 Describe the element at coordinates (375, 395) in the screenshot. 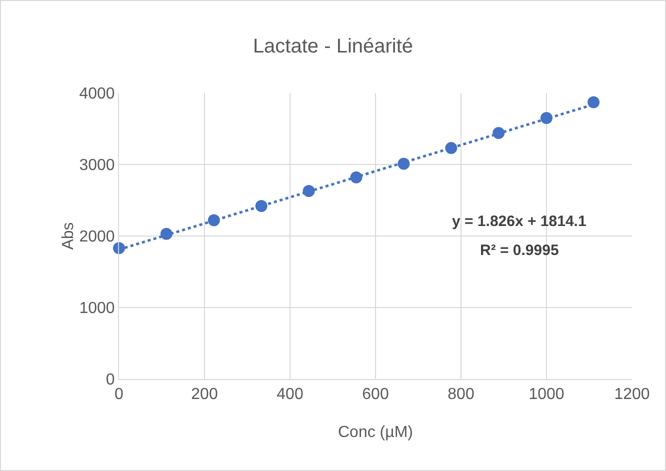

I see `x-tick-label: 600` at that location.